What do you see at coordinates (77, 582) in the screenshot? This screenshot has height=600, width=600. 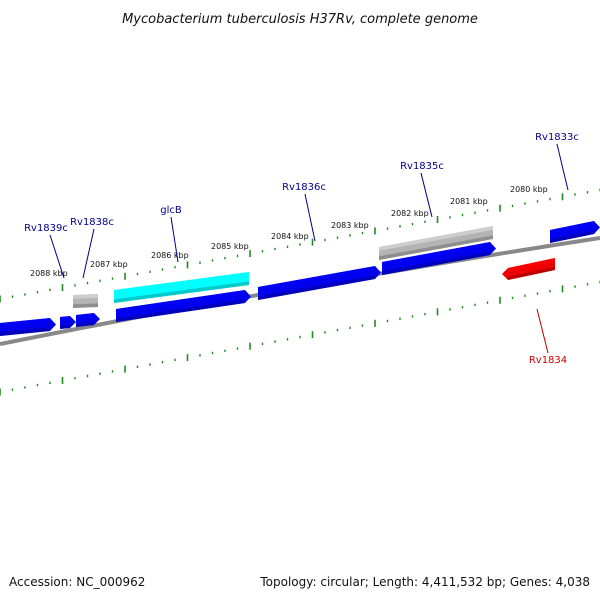 I see `accession-text: Accession: NC_000962` at bounding box center [77, 582].